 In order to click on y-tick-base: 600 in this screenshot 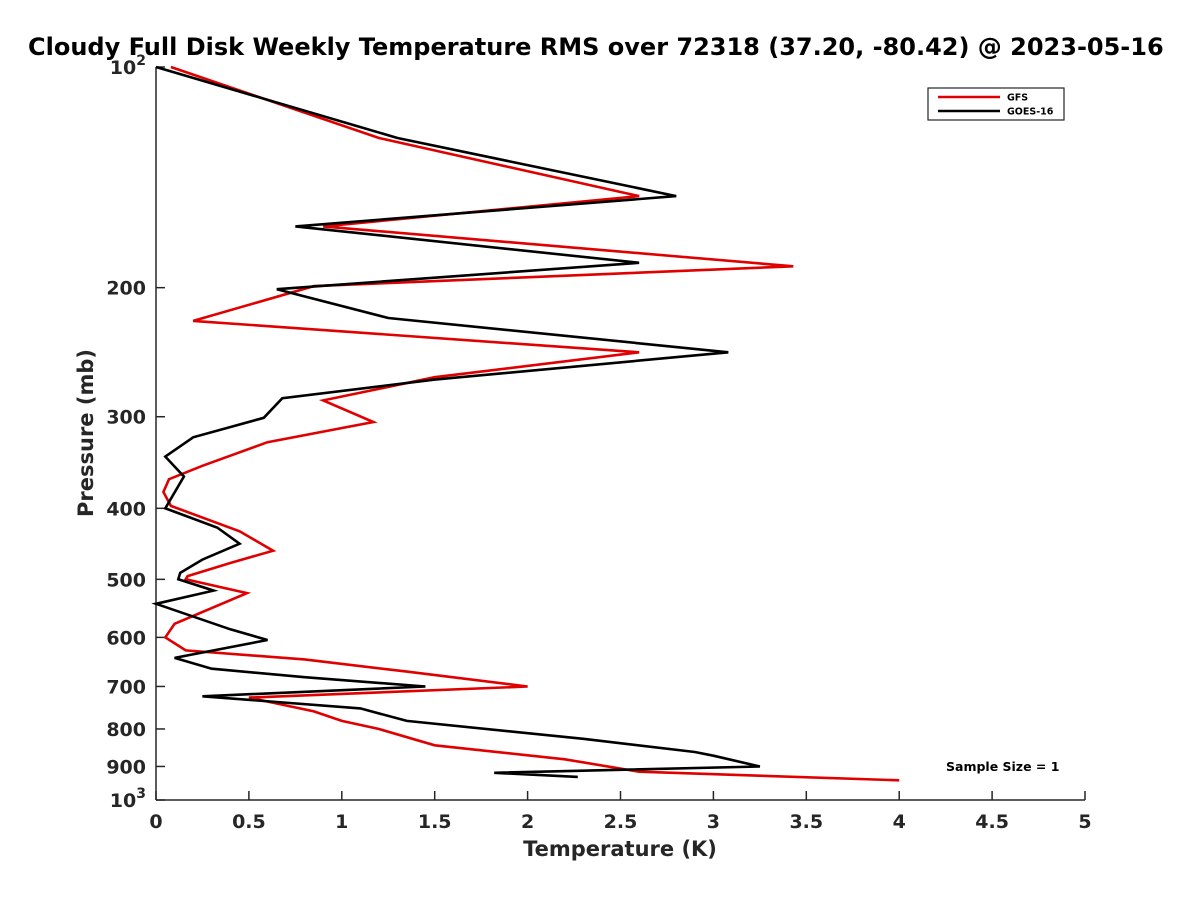, I will do `click(126, 638)`.